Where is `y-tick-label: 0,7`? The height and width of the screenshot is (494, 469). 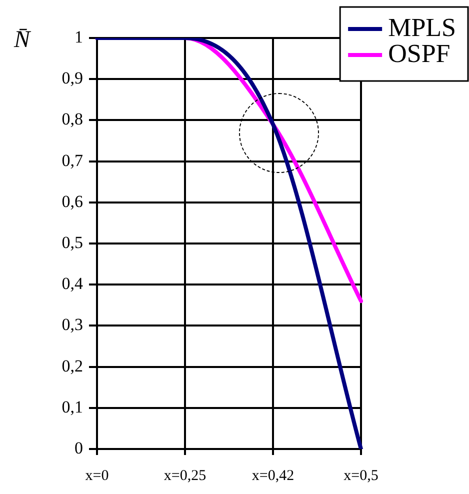 y-tick-label: 0,7 is located at coordinates (73, 160).